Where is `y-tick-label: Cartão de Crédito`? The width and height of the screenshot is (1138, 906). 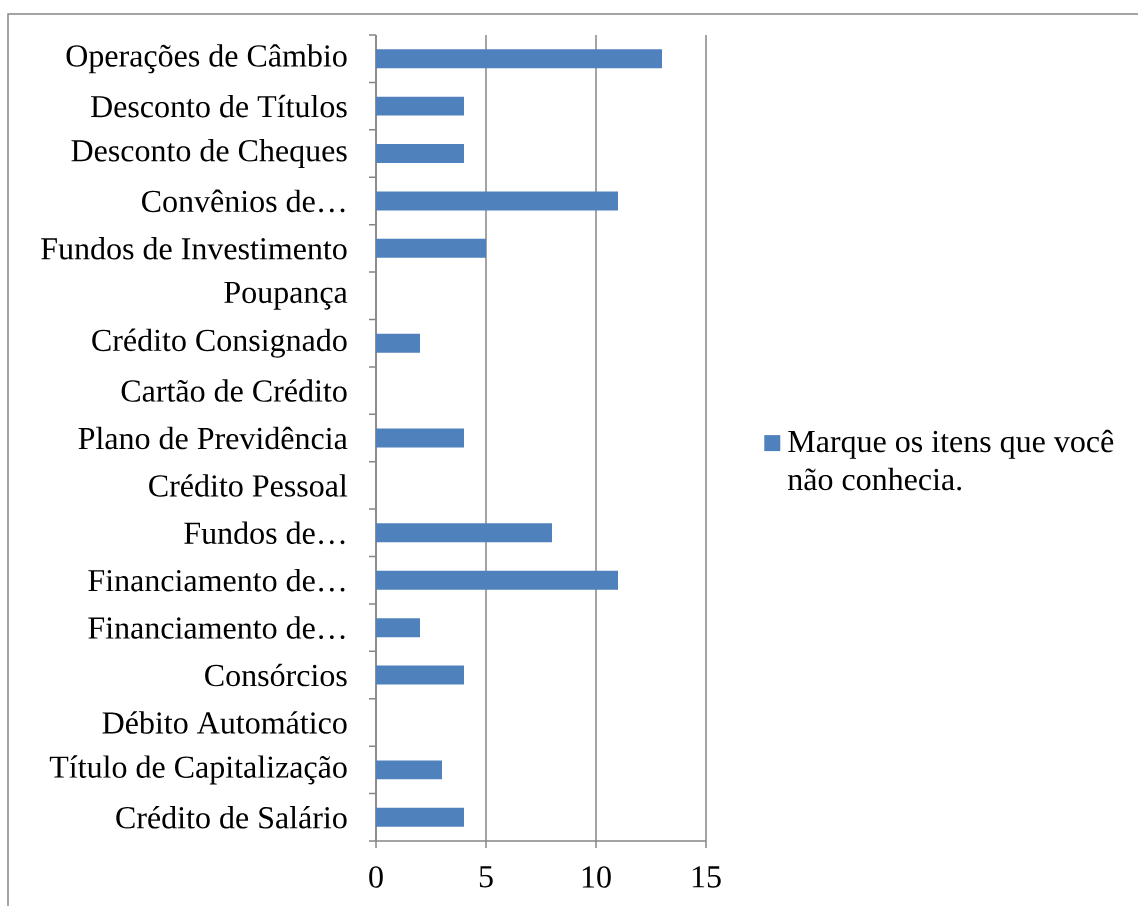 y-tick-label: Cartão de Crédito is located at coordinates (234, 390).